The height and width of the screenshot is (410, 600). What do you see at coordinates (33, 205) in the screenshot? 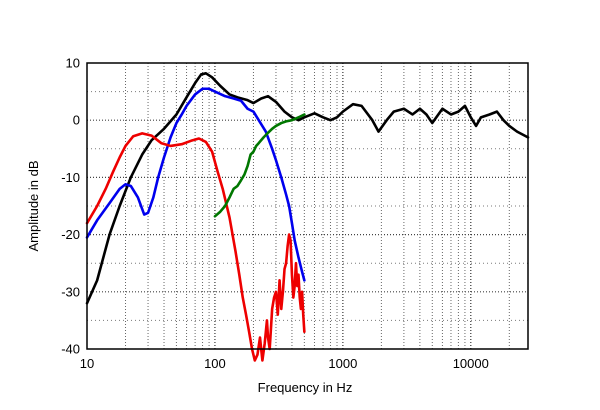
I see `y-axis-title: Amplitude in dB` at bounding box center [33, 205].